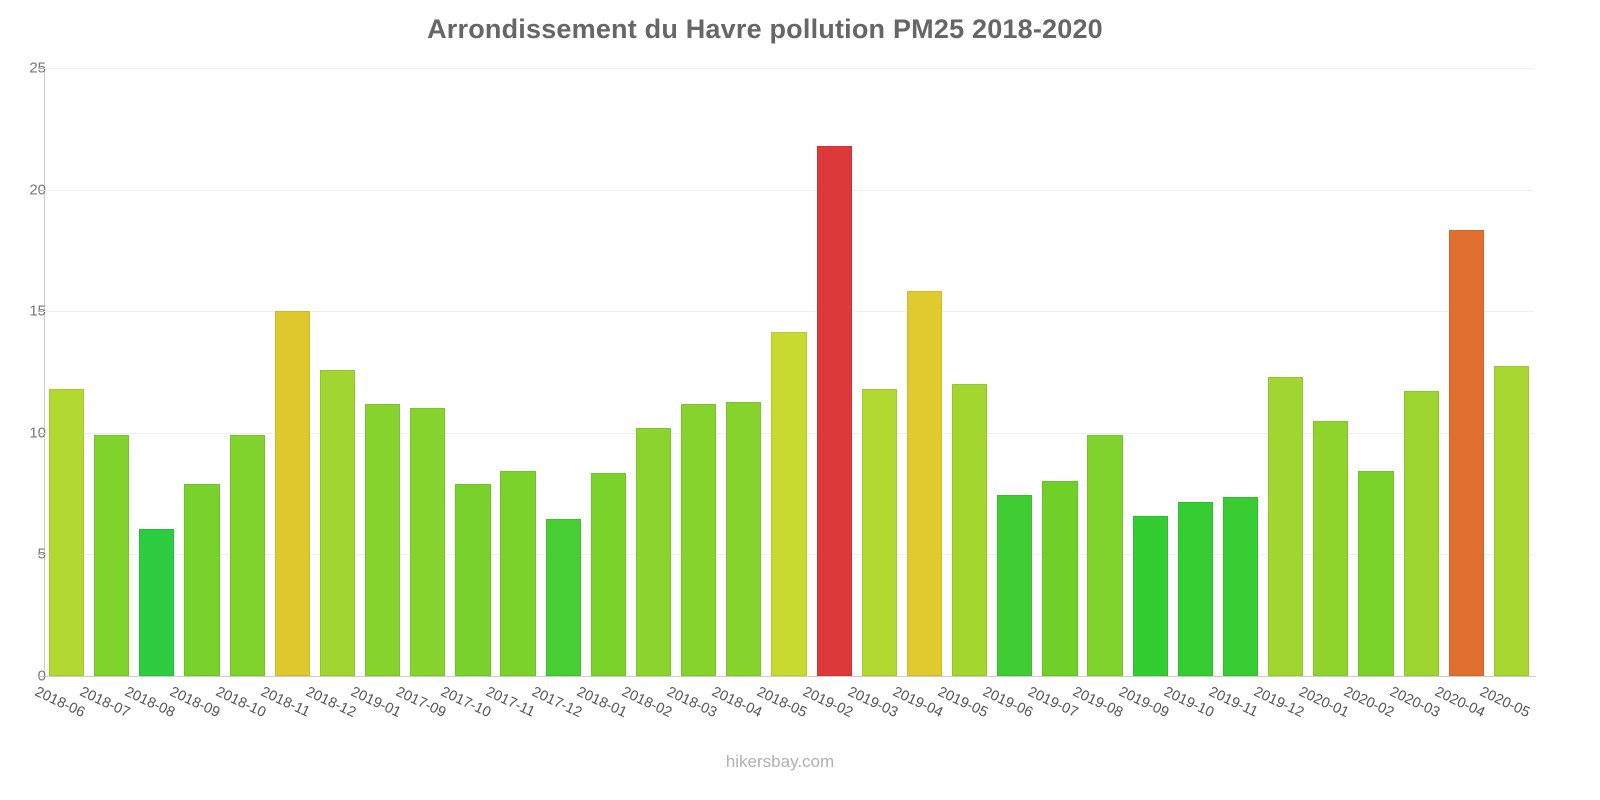 This screenshot has width=1600, height=800. I want to click on x-axis-tick-label: 2018-03, so click(692, 702).